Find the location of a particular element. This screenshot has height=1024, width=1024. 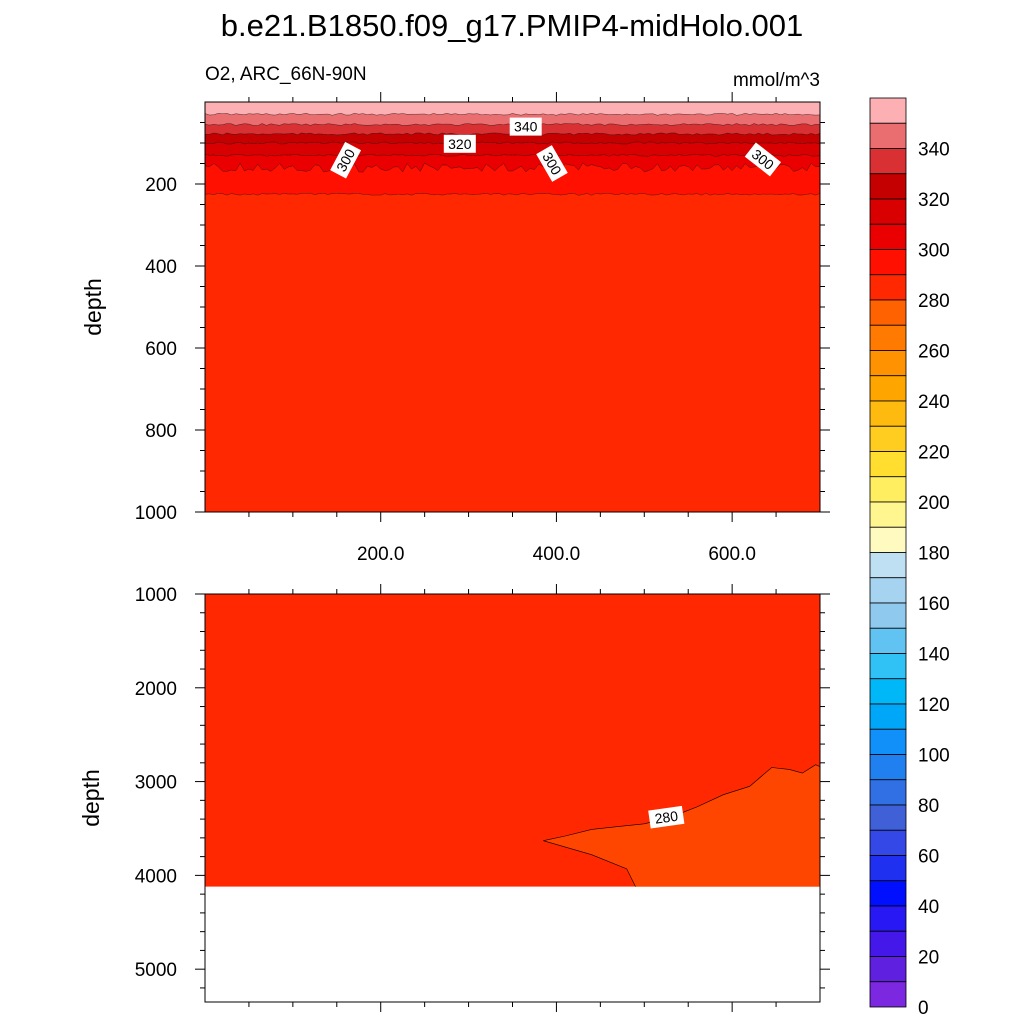

colorbar-tick-label: 260 is located at coordinates (934, 352).